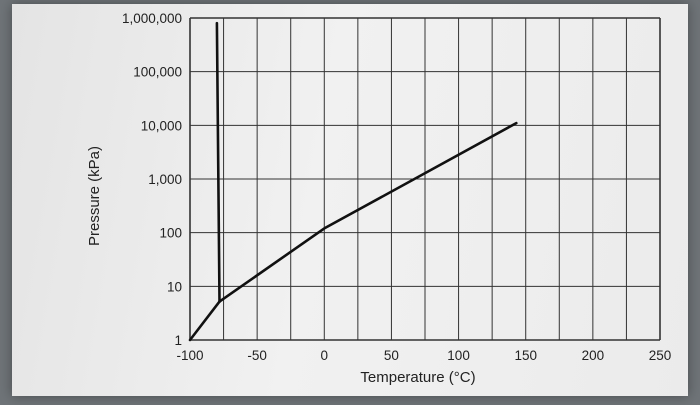 The width and height of the screenshot is (700, 405). Describe the element at coordinates (325, 355) in the screenshot. I see `x-tick-label: 0` at that location.